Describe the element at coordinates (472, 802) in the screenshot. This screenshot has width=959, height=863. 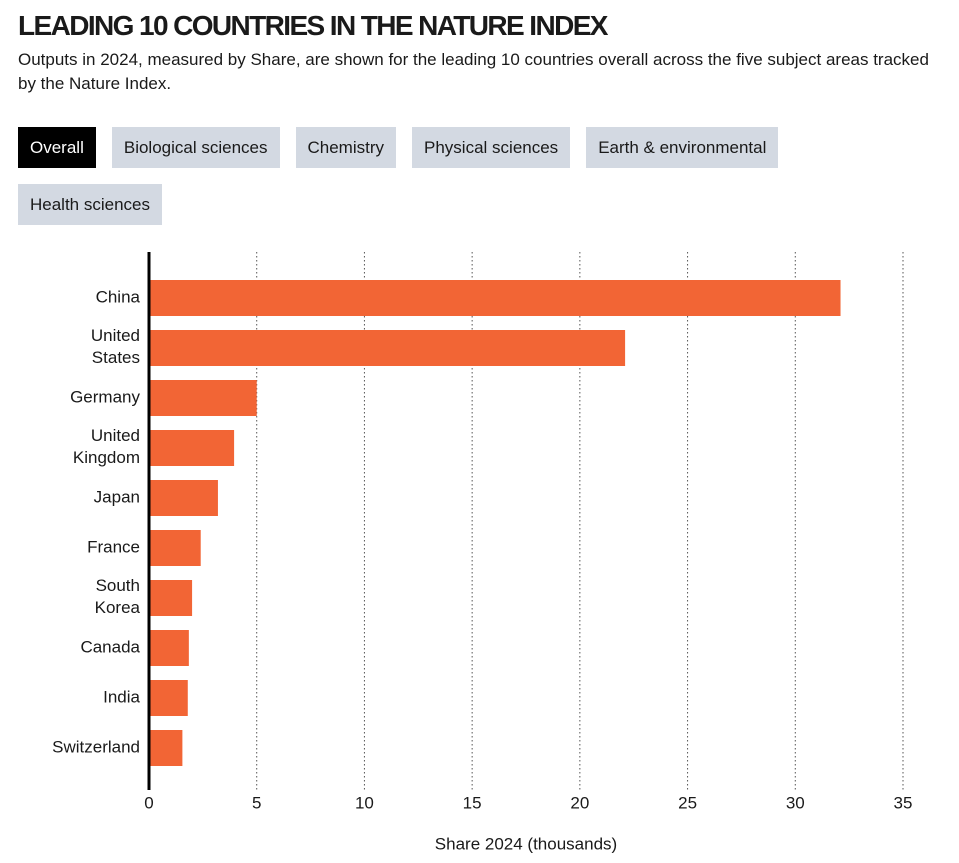
I see `x-tick-label: 15` at that location.